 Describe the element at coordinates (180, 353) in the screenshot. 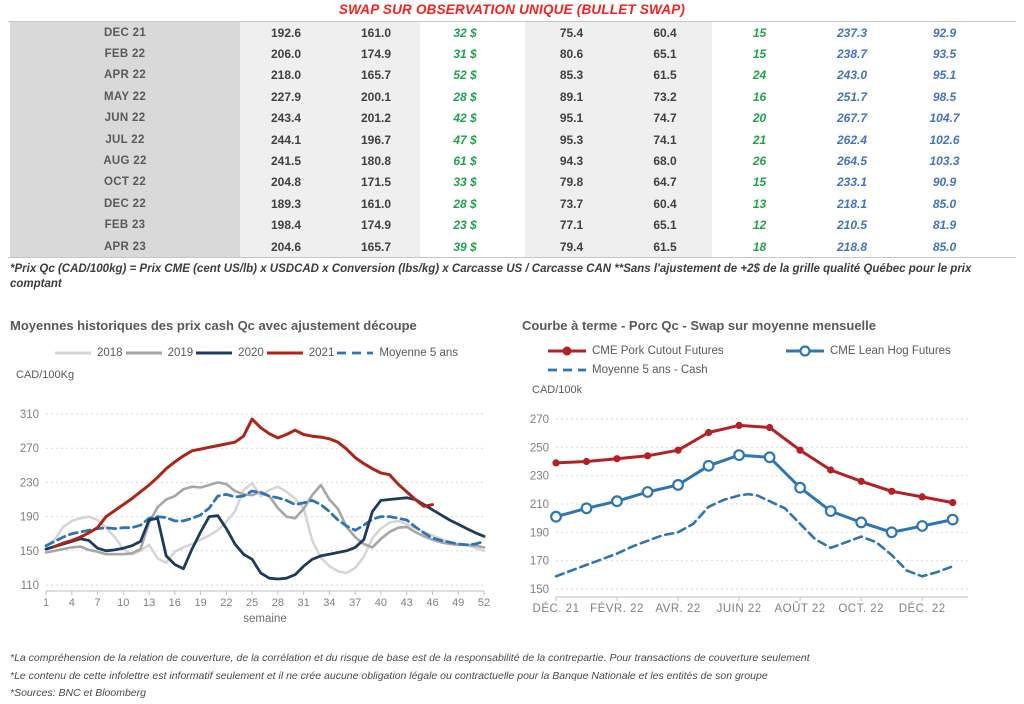

I see `legend-label: 2019` at that location.